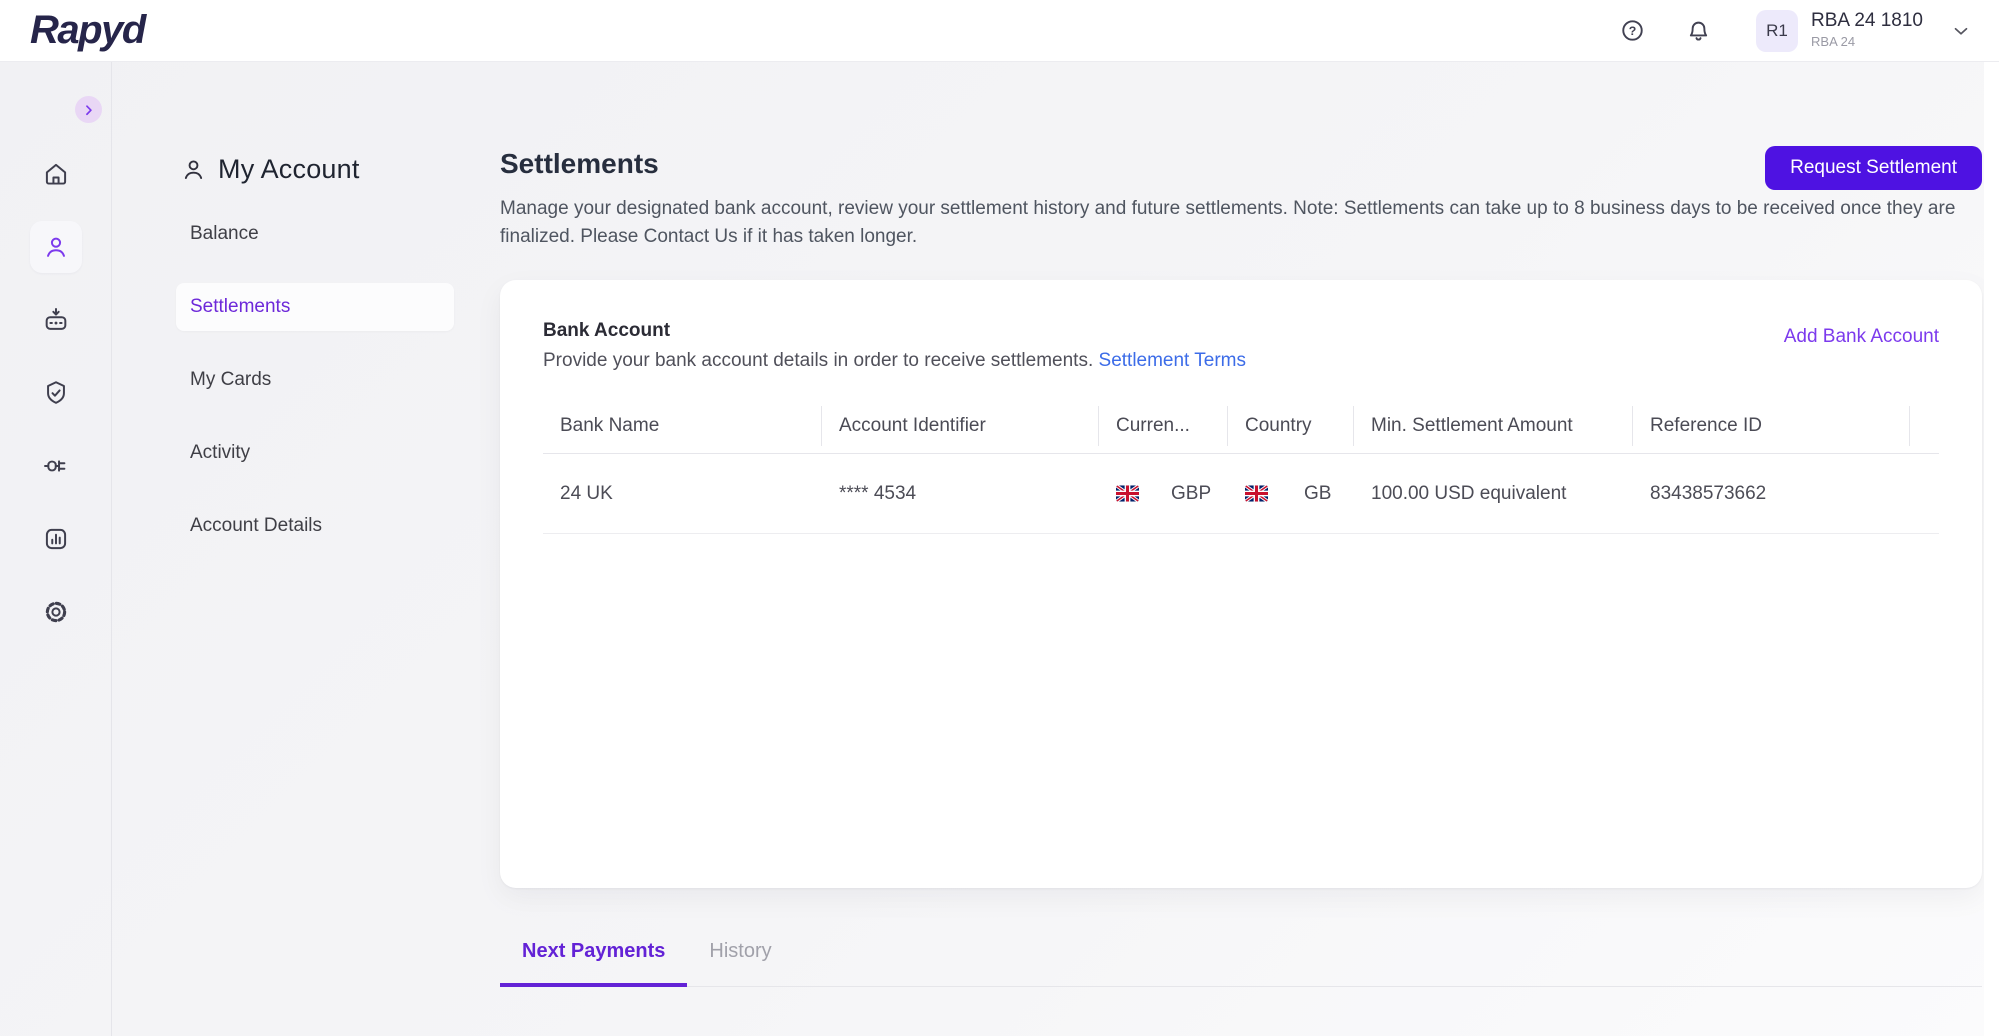 The height and width of the screenshot is (1036, 1999). What do you see at coordinates (1924, 426) in the screenshot?
I see `column-header-spacer` at bounding box center [1924, 426].